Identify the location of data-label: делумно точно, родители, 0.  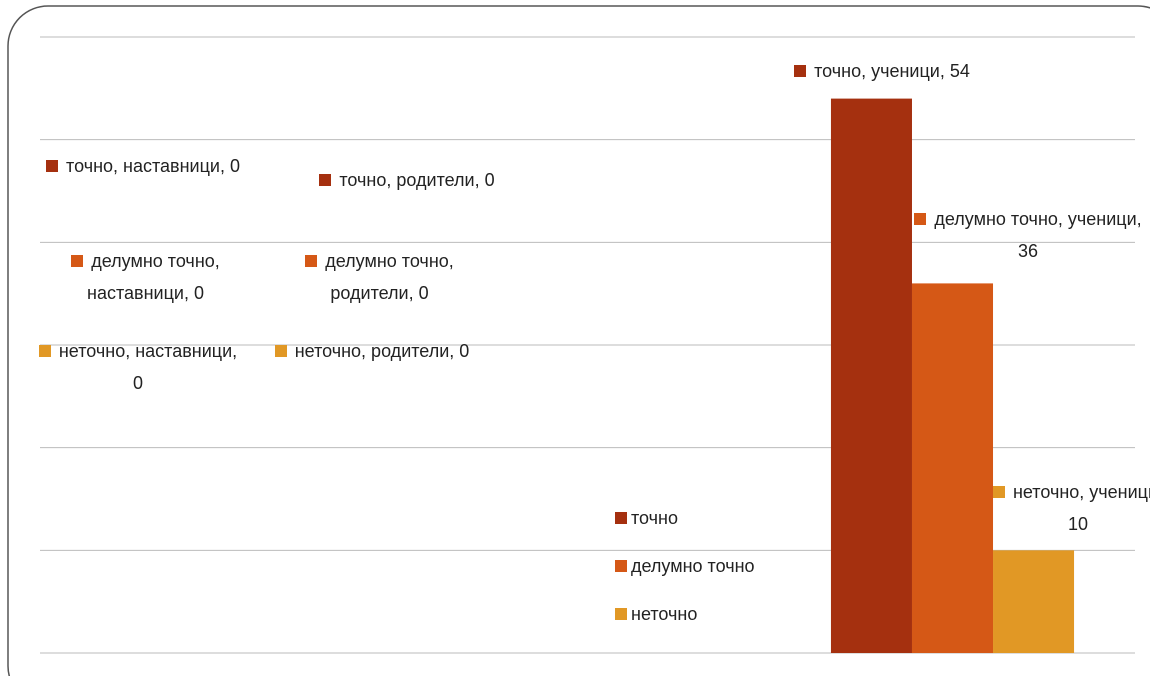
(379, 277).